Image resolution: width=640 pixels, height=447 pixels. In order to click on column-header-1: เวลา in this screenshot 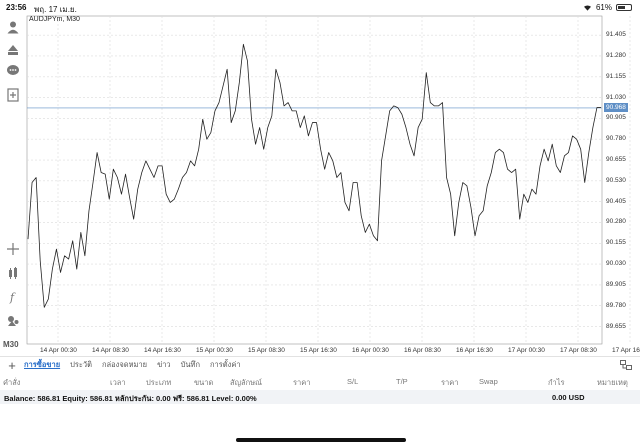, I will do `click(118, 382)`.